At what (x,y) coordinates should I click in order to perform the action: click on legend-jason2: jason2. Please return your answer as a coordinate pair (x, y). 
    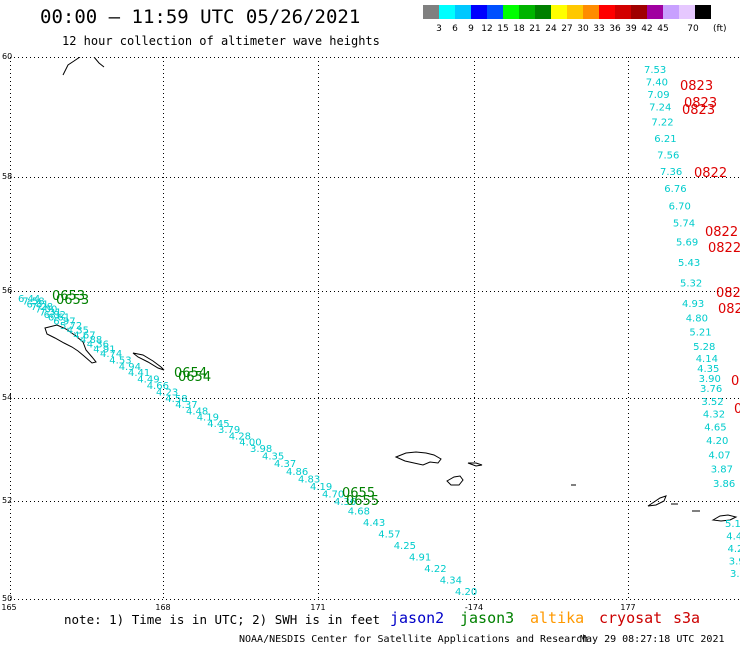
    Looking at the image, I should click on (417, 618).